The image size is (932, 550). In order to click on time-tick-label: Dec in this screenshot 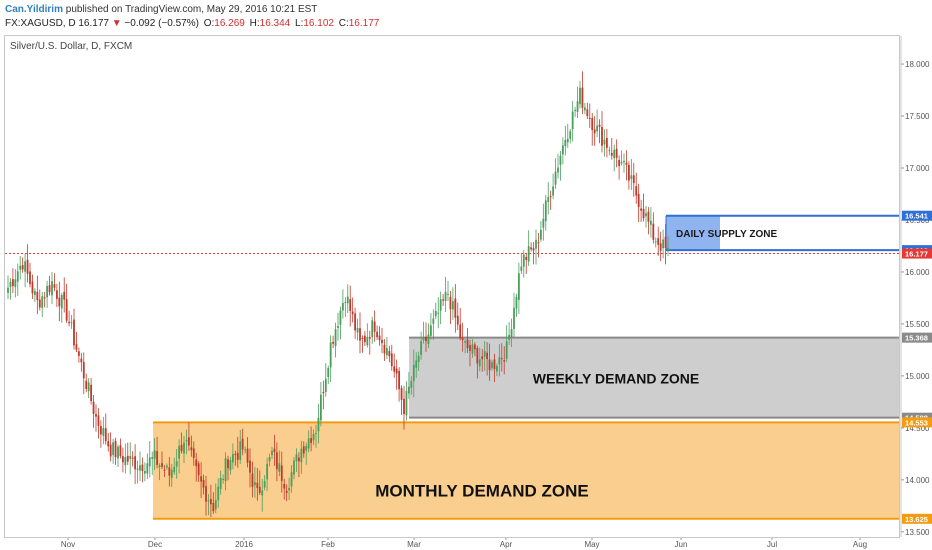, I will do `click(155, 544)`.